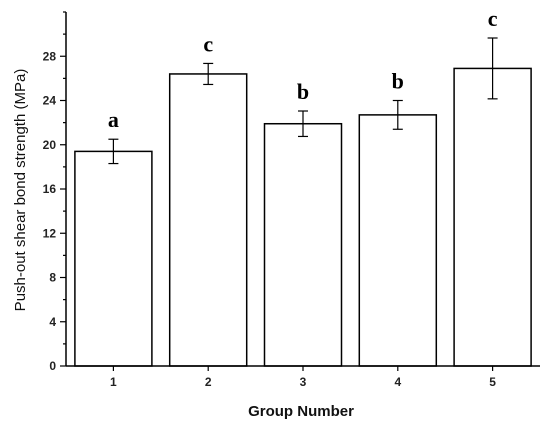 The width and height of the screenshot is (550, 430). I want to click on x-tick-label: 2, so click(208, 382).